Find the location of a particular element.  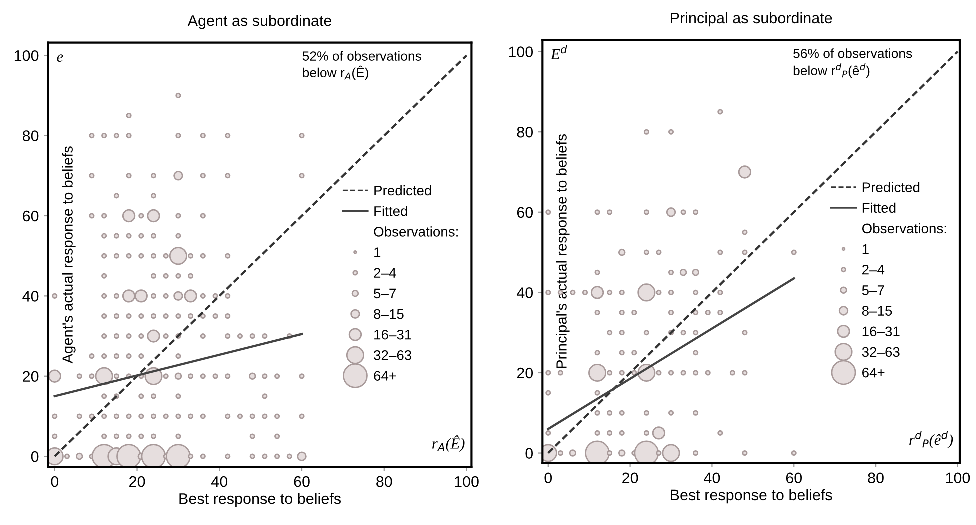

annotation: r$^{d}$$_{P}$(ê$^{d}$) is located at coordinates (932, 439).